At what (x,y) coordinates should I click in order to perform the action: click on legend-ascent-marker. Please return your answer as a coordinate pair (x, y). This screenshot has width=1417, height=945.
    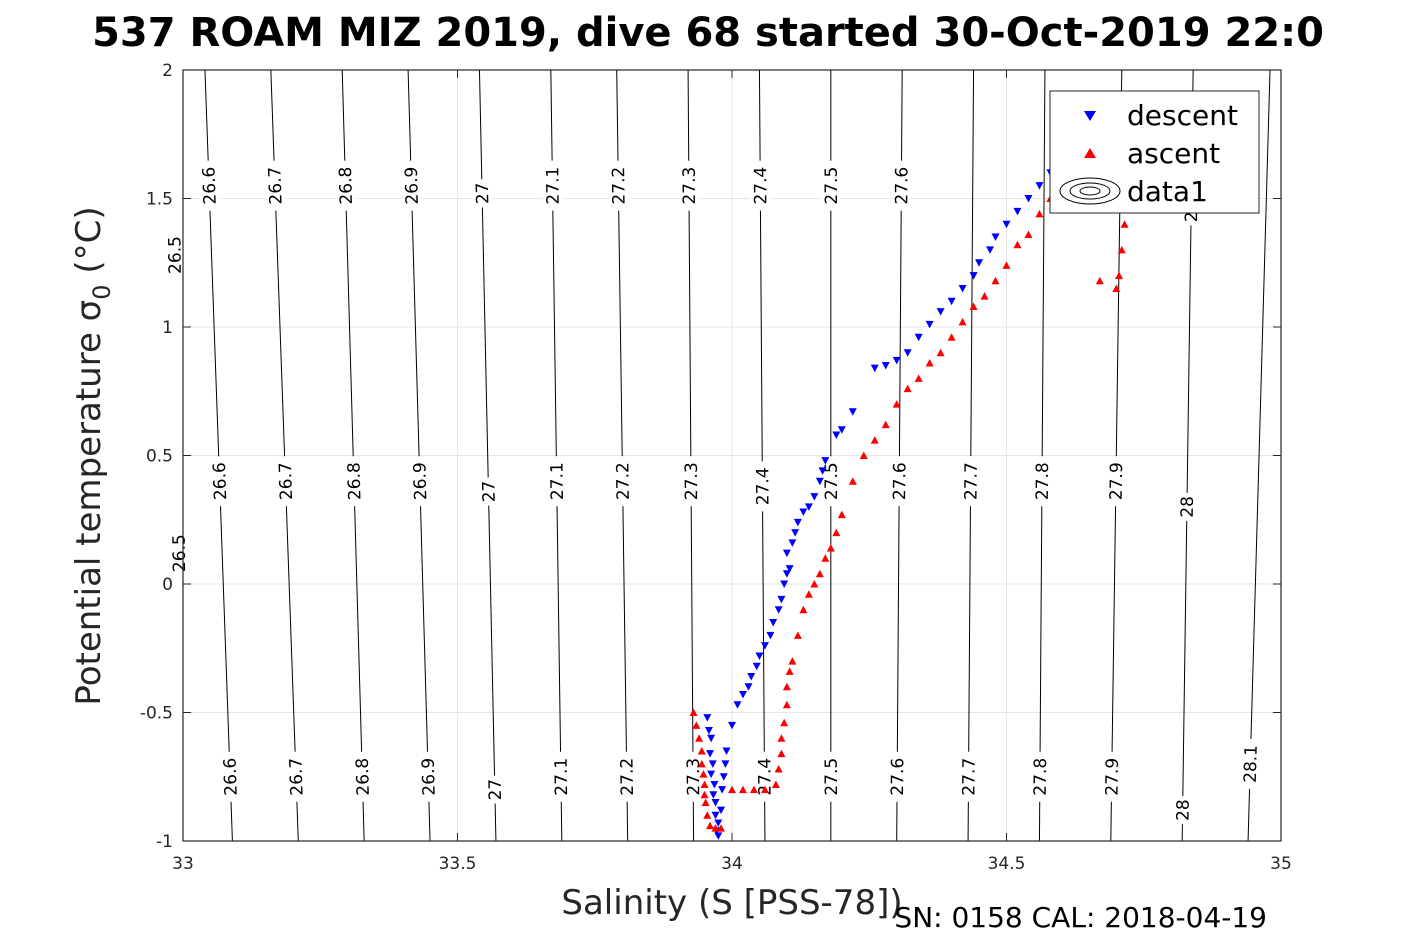
    Looking at the image, I should click on (1090, 153).